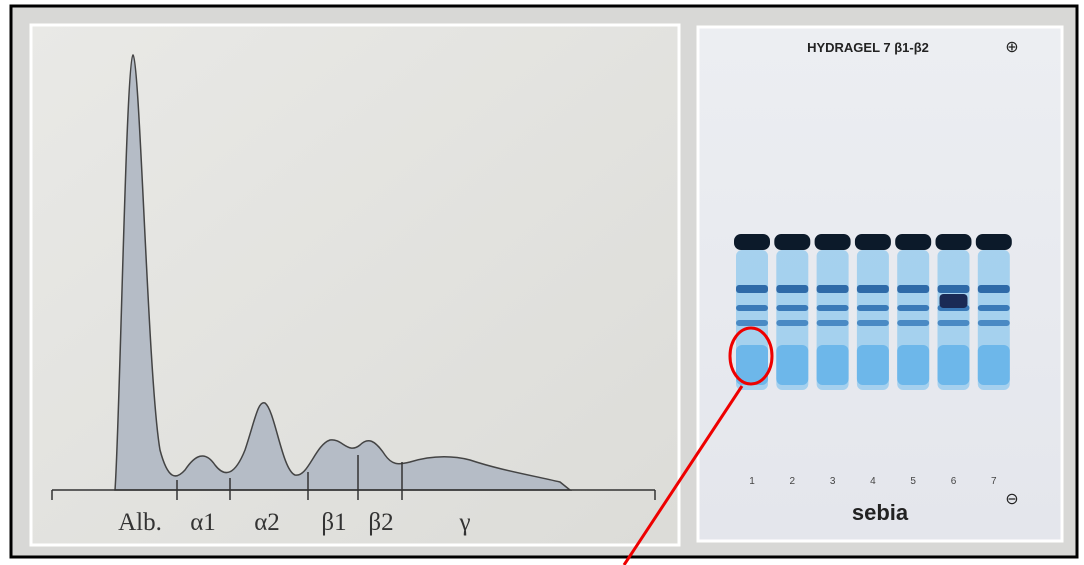 This screenshot has height=565, width=1084. I want to click on anode: ⊕, so click(1011, 47).